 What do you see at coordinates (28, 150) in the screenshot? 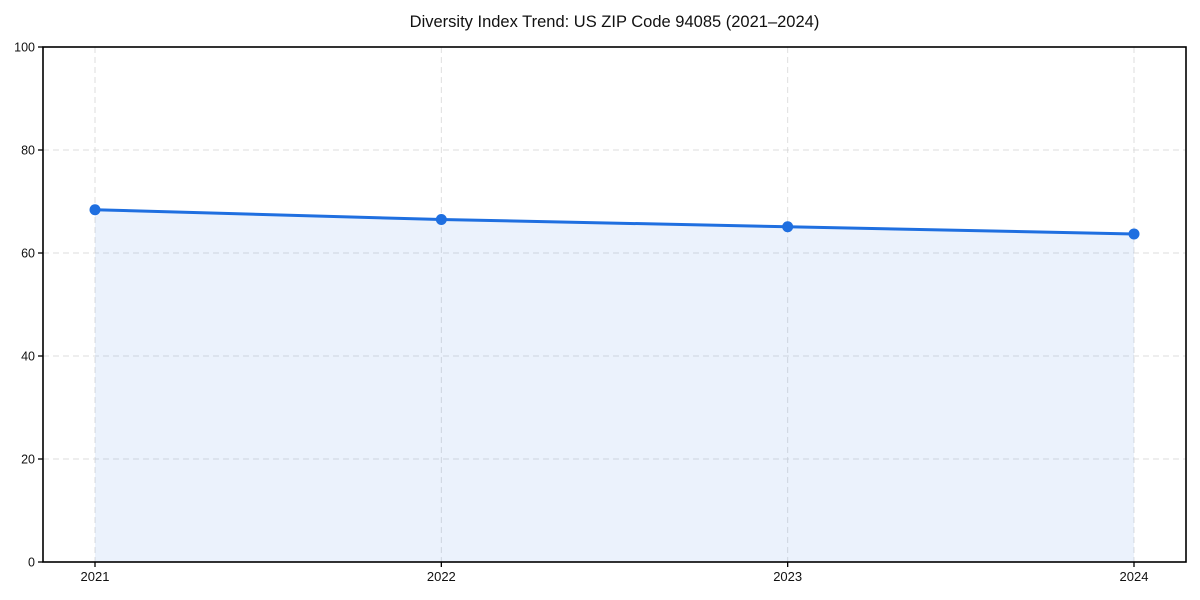
I see `y-tick-label: 80` at bounding box center [28, 150].